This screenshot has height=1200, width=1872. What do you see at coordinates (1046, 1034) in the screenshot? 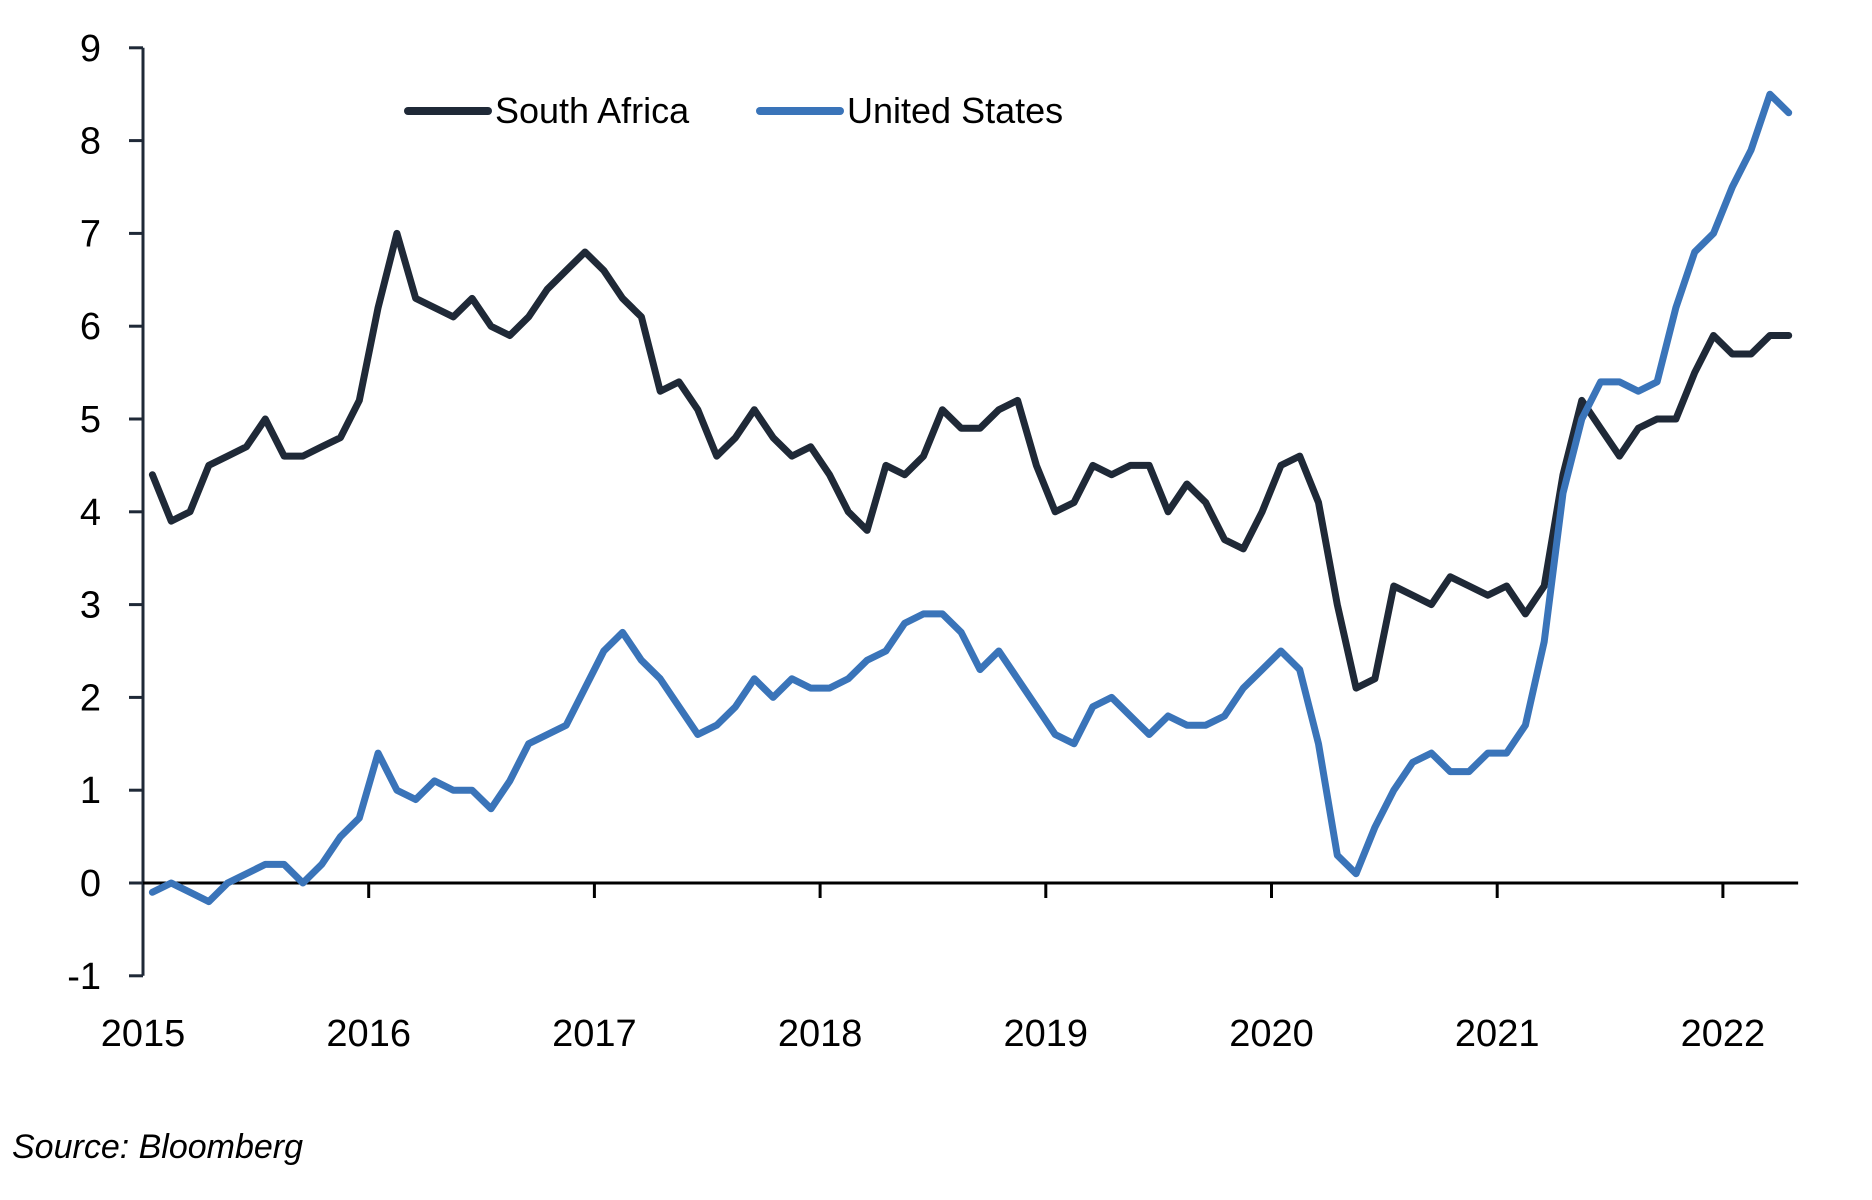
I see `x-tick-label: 2019` at bounding box center [1046, 1034].